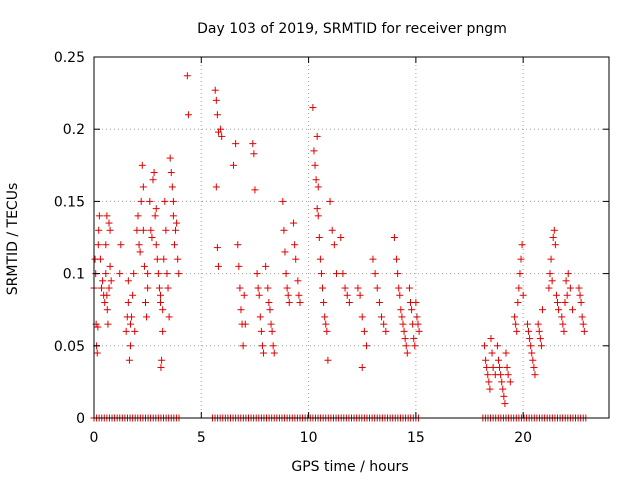  I want to click on y-tick-label: 0.05, so click(69, 347).